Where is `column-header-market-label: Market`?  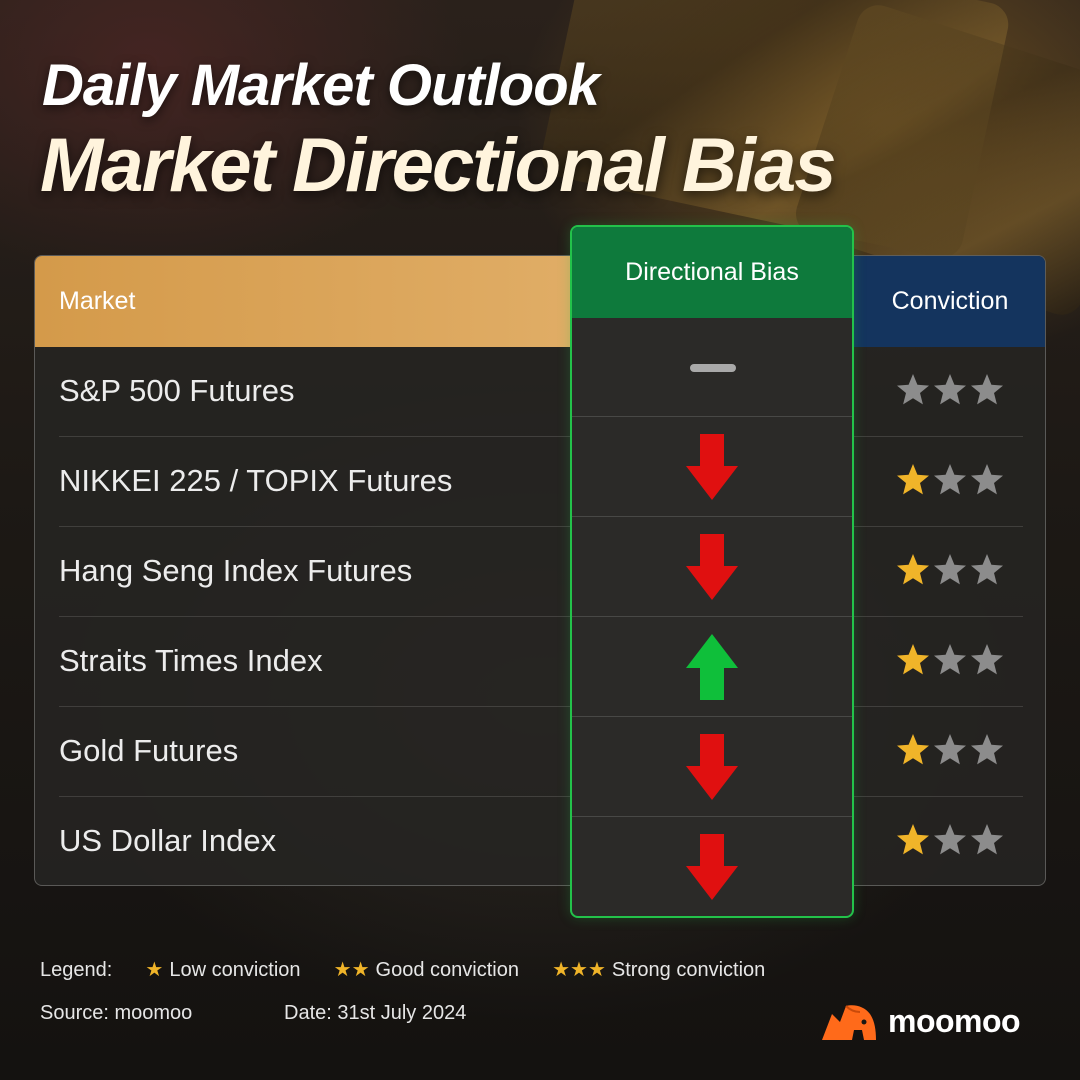
column-header-market-label: Market is located at coordinates (97, 301).